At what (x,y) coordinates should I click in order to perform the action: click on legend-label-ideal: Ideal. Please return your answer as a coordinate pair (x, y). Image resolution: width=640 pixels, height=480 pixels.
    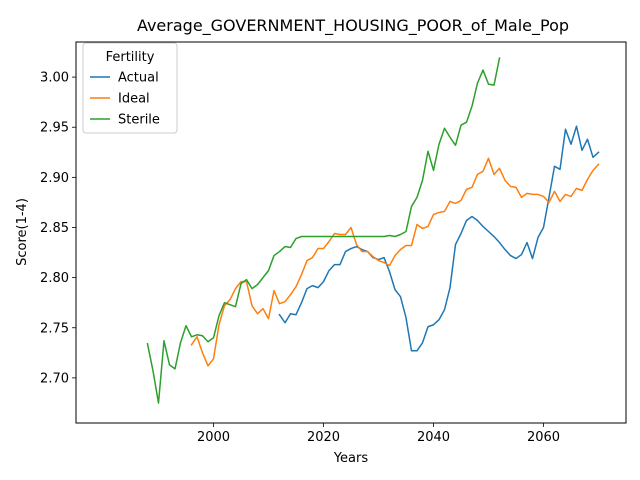
    Looking at the image, I should click on (134, 99).